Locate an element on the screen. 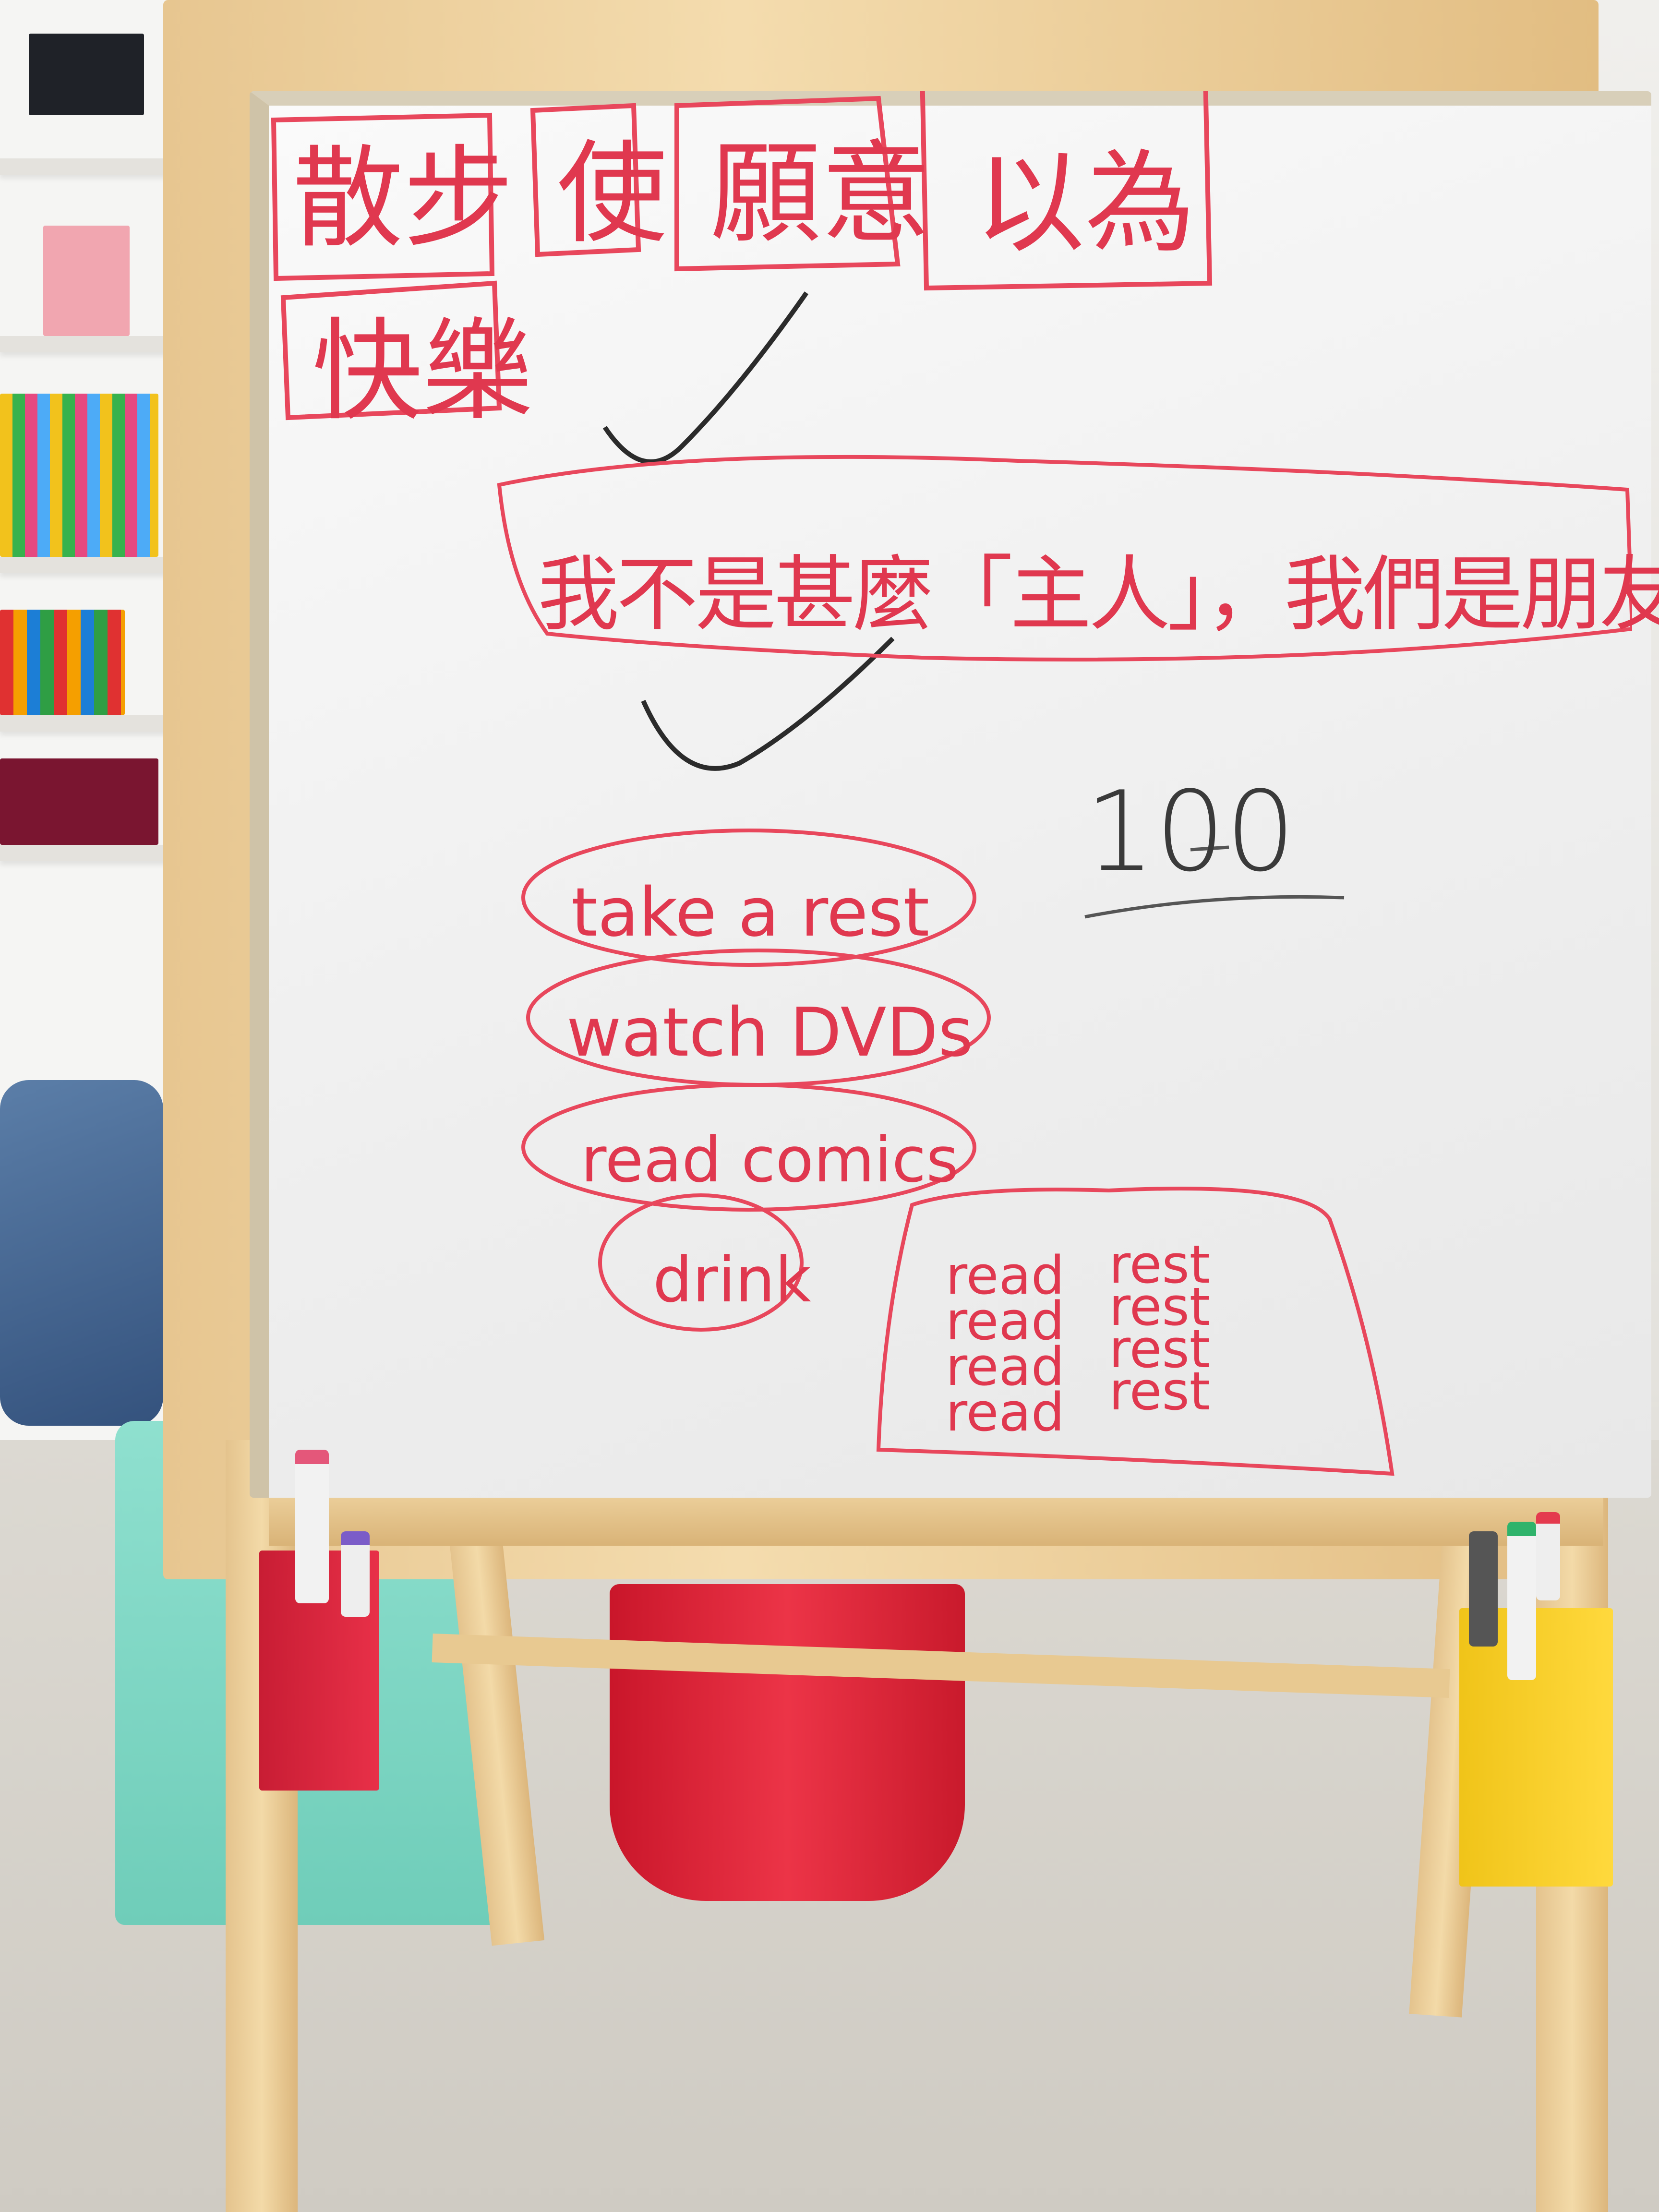 The width and height of the screenshot is (1659, 2212). practice-box-outline is located at coordinates (1135, 1331).